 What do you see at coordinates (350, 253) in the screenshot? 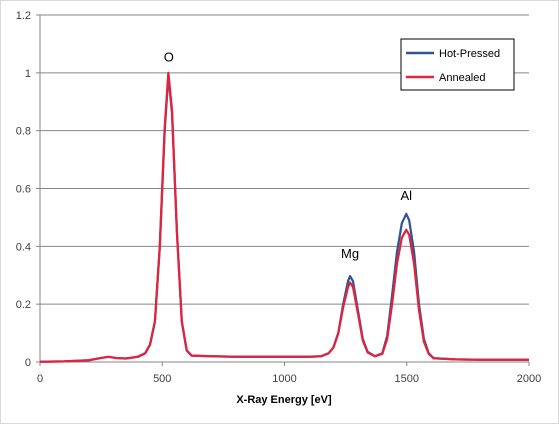
I see `annotation-mg: Mg` at bounding box center [350, 253].